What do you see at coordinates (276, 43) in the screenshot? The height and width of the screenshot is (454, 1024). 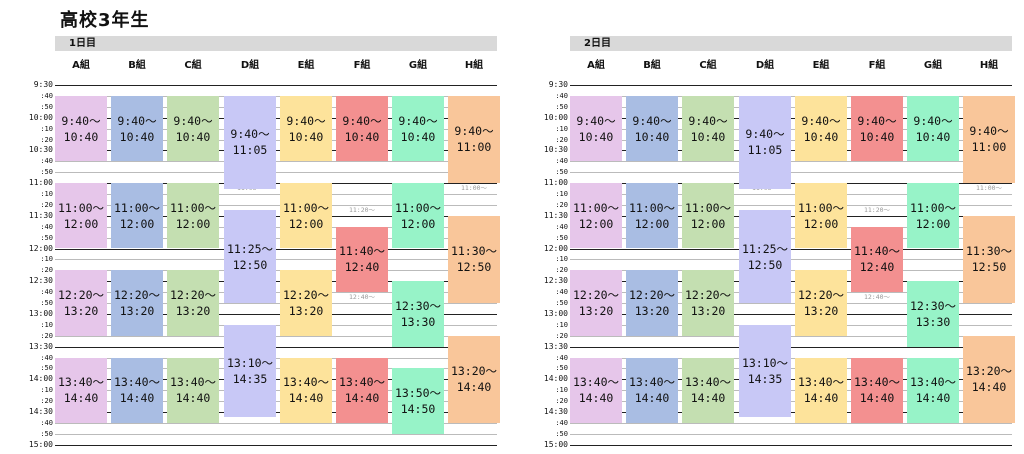 I see `day-1-header: 1日目` at bounding box center [276, 43].